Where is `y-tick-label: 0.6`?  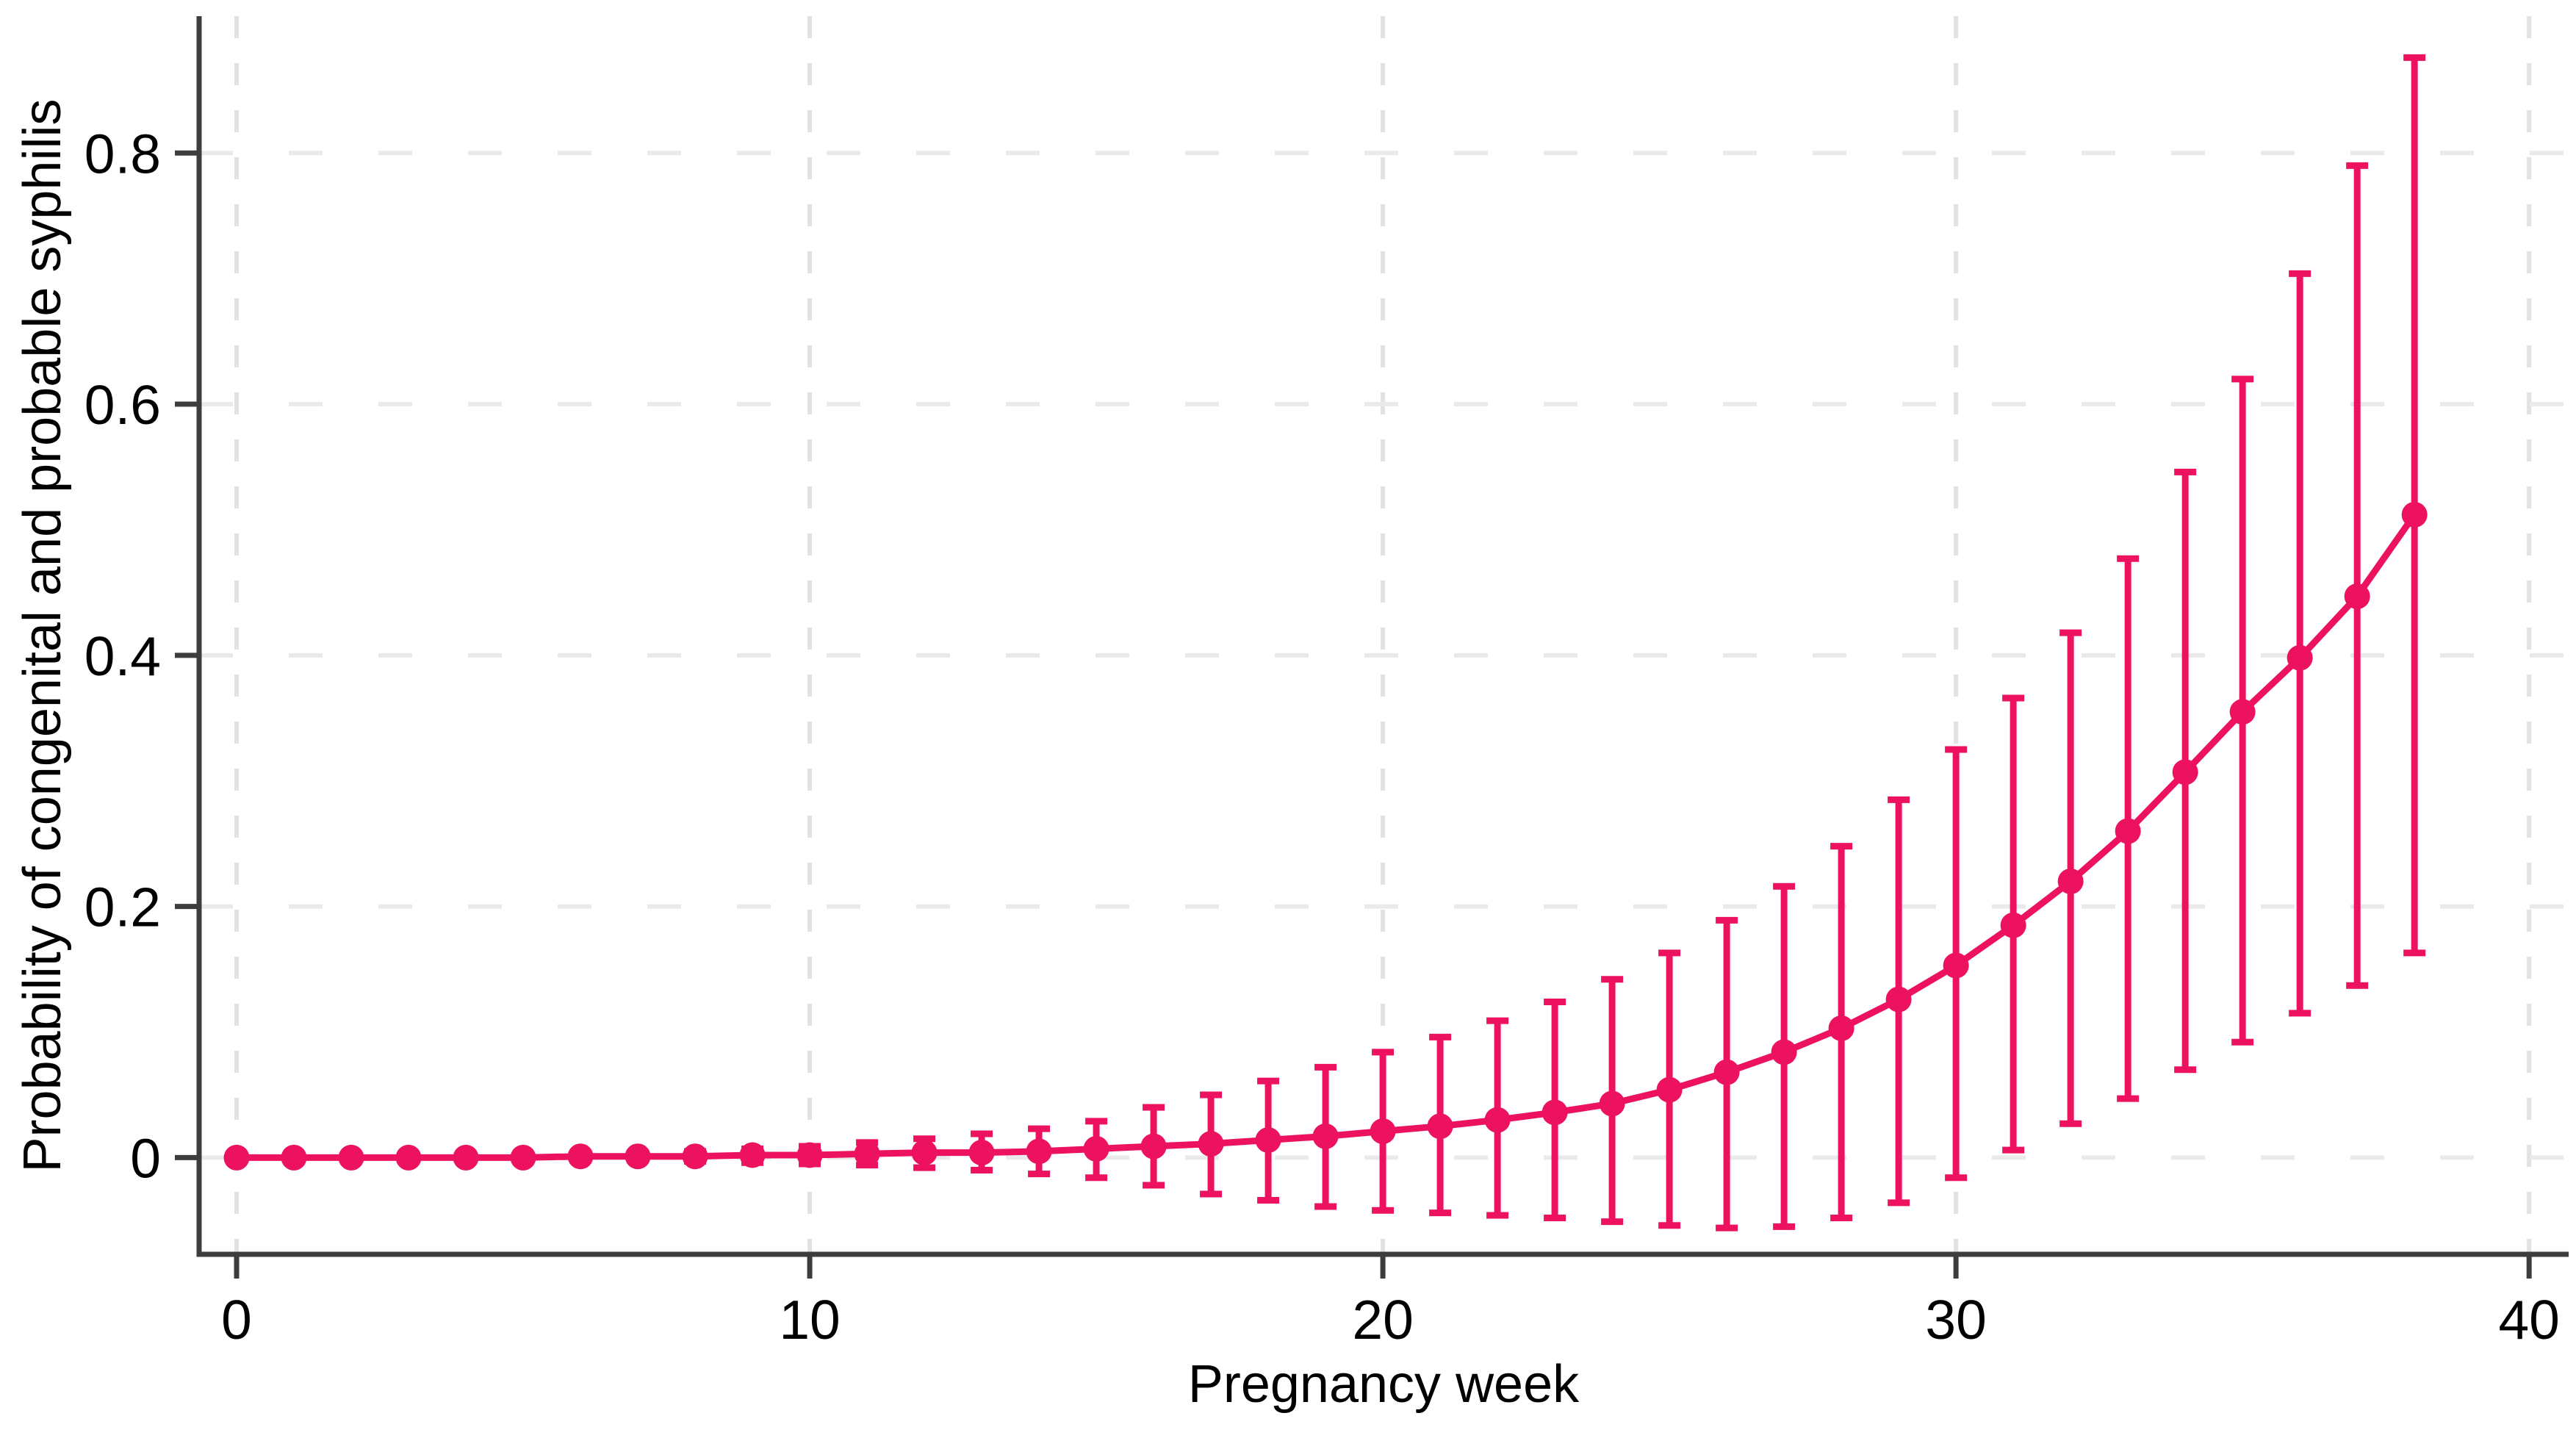 y-tick-label: 0.6 is located at coordinates (122, 405).